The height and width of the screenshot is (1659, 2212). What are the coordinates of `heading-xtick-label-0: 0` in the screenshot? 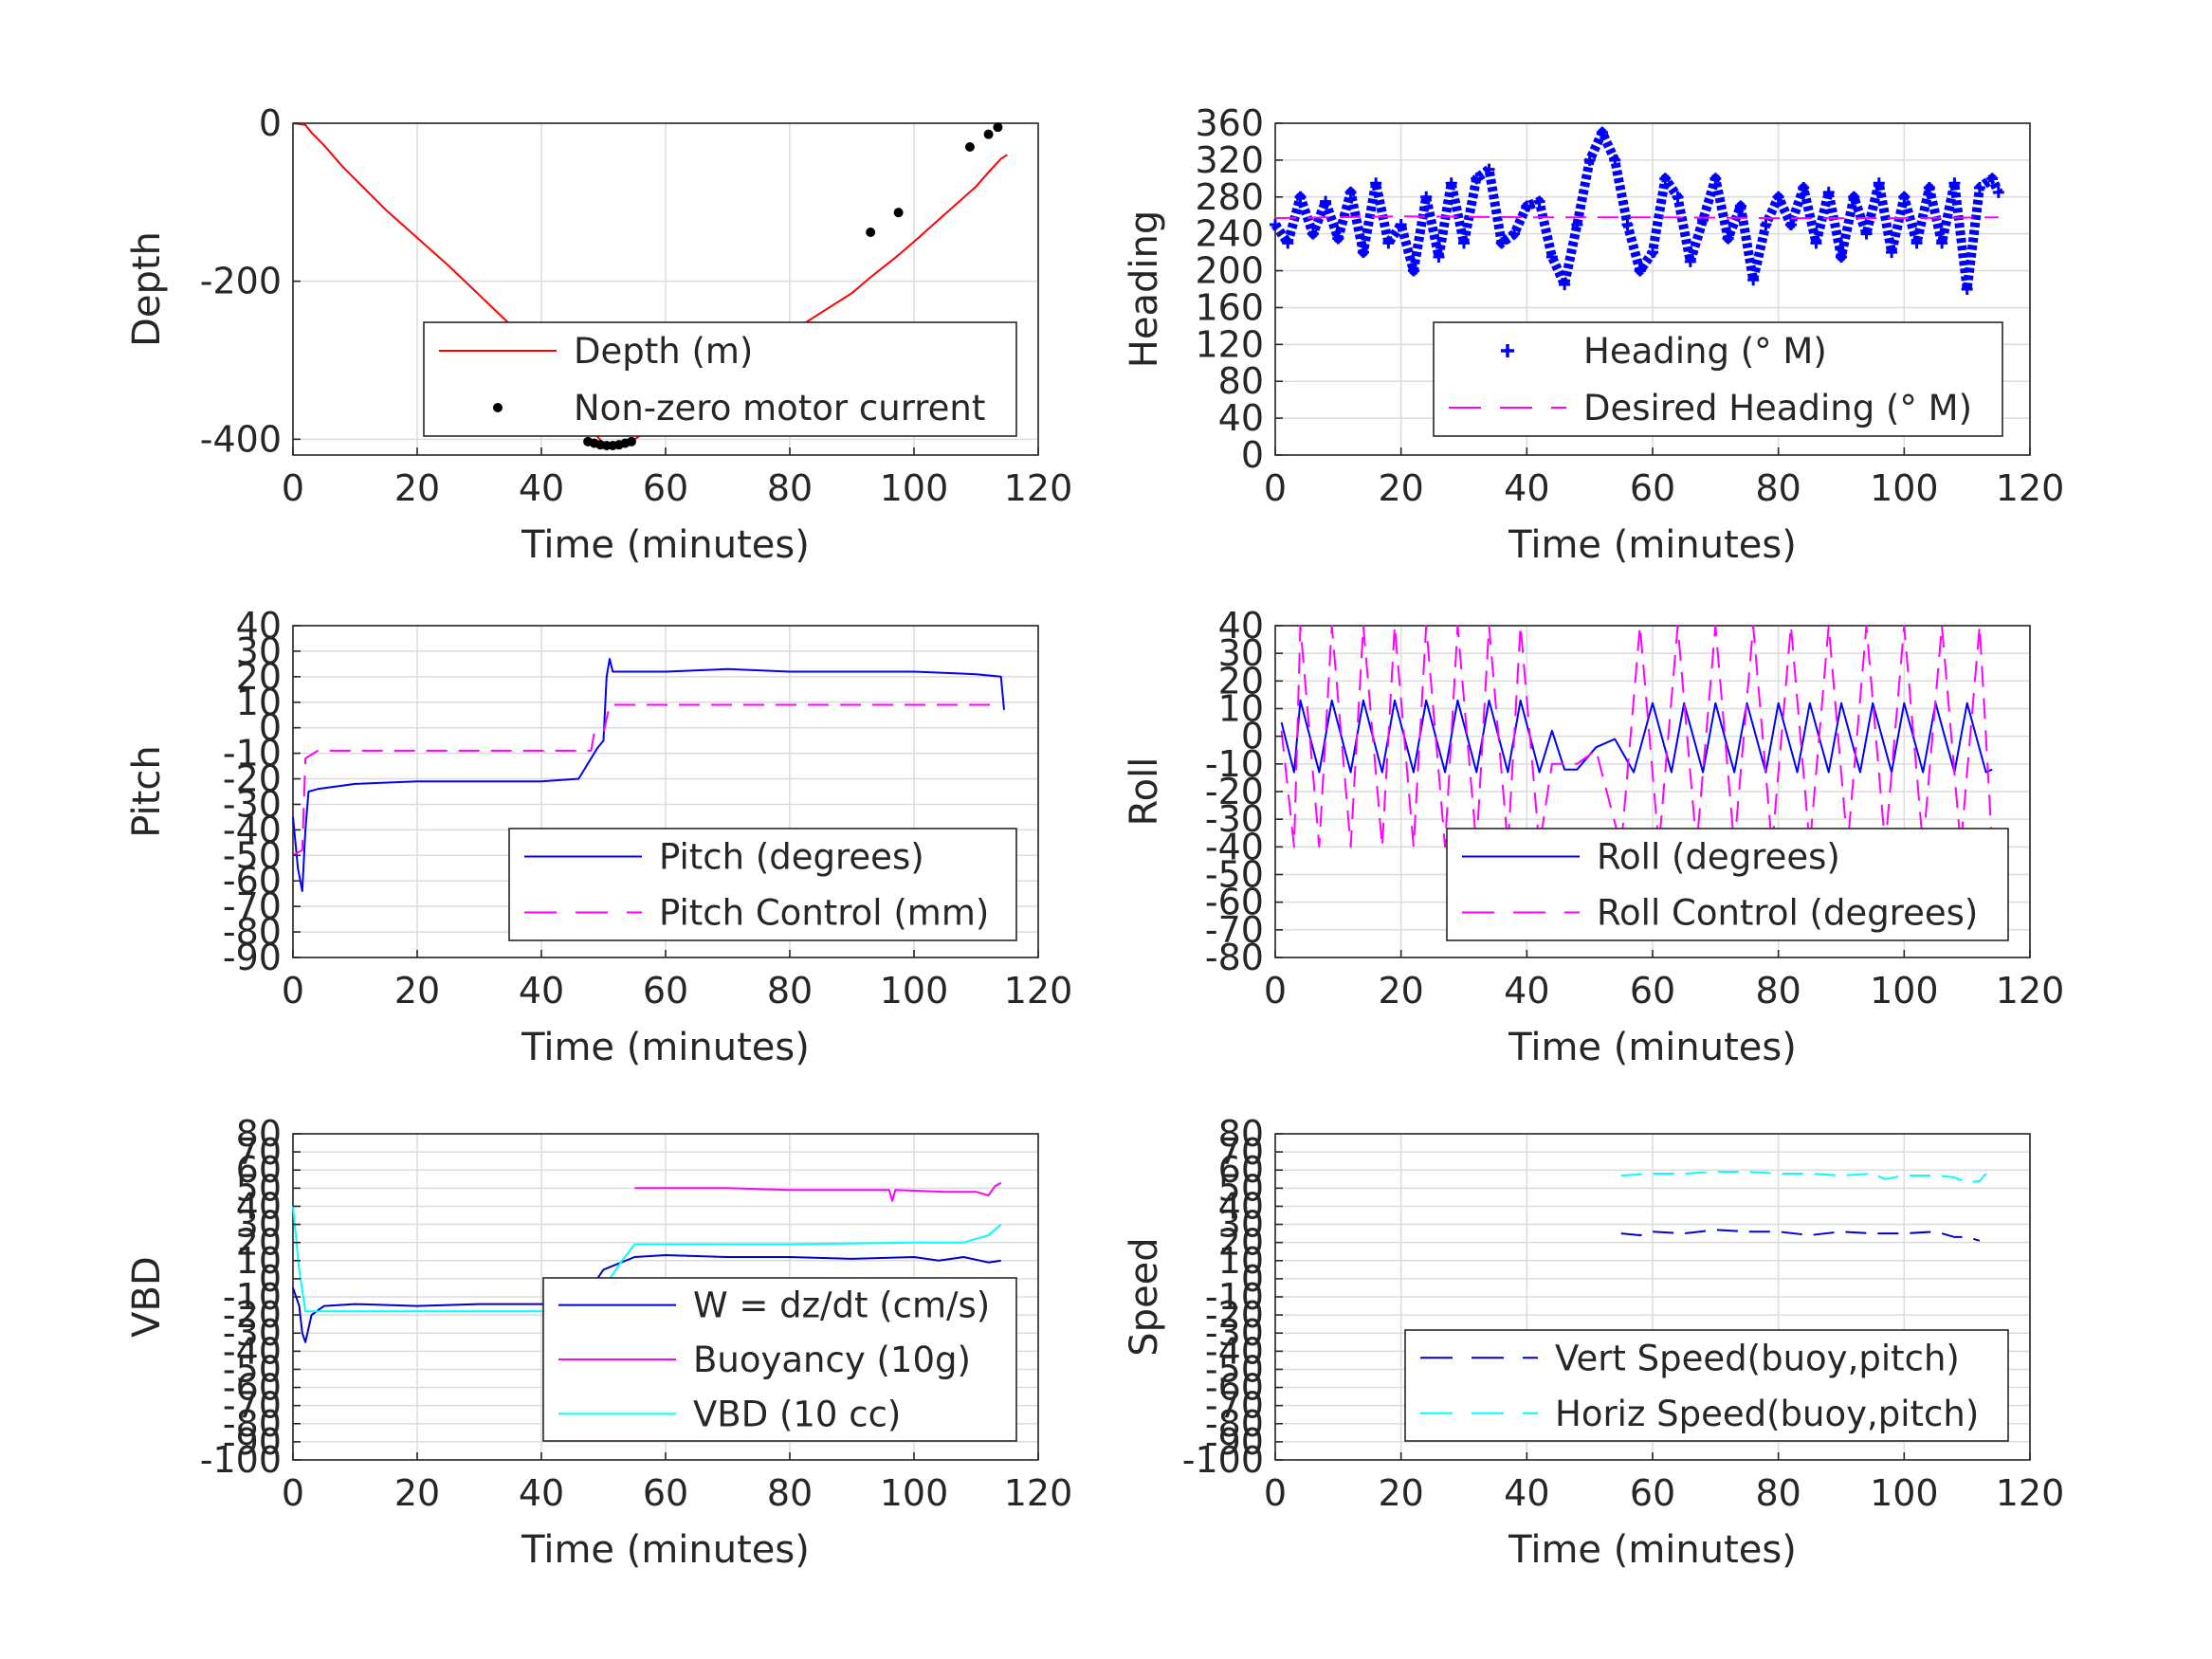 It's located at (1275, 488).